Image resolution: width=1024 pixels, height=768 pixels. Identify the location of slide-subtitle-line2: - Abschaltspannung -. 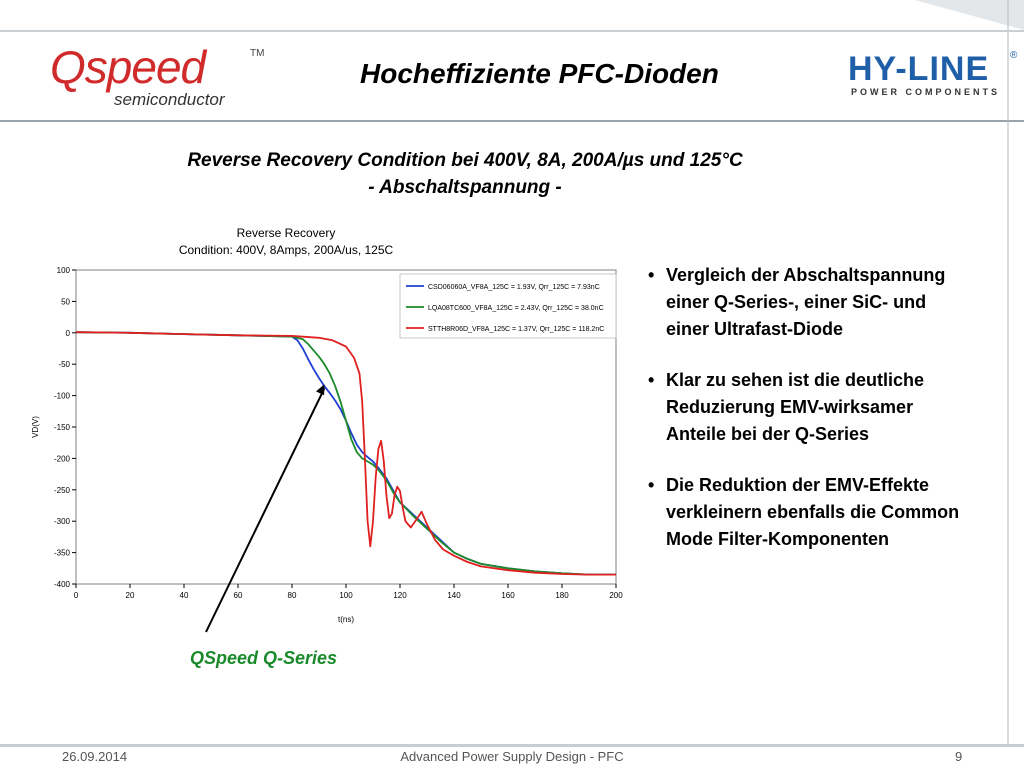
(465, 187).